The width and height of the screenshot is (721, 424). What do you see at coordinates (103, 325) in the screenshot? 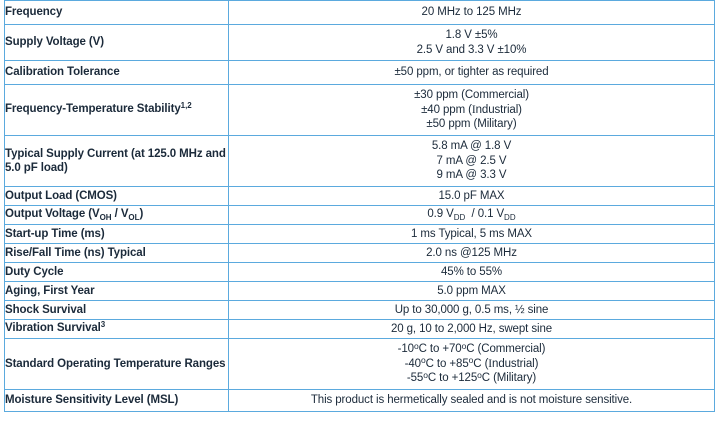
I see `footnote-marker: 3` at bounding box center [103, 325].